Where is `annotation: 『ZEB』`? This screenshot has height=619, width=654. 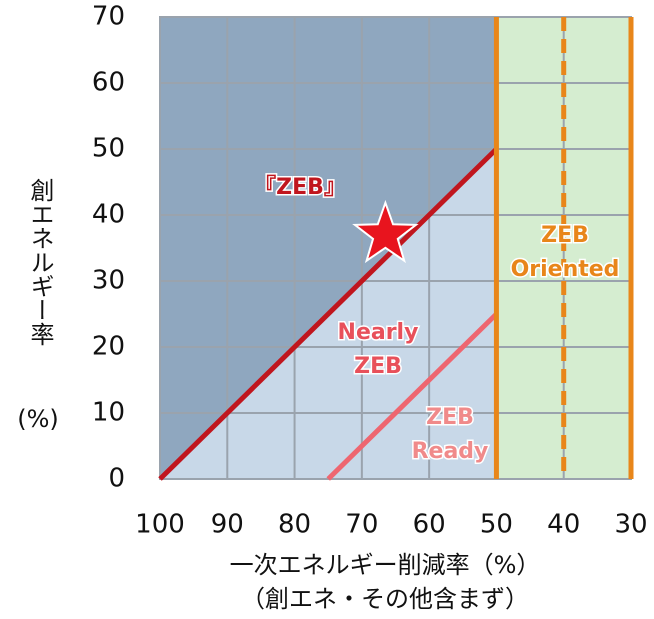
annotation: 『ZEB』 is located at coordinates (300, 187).